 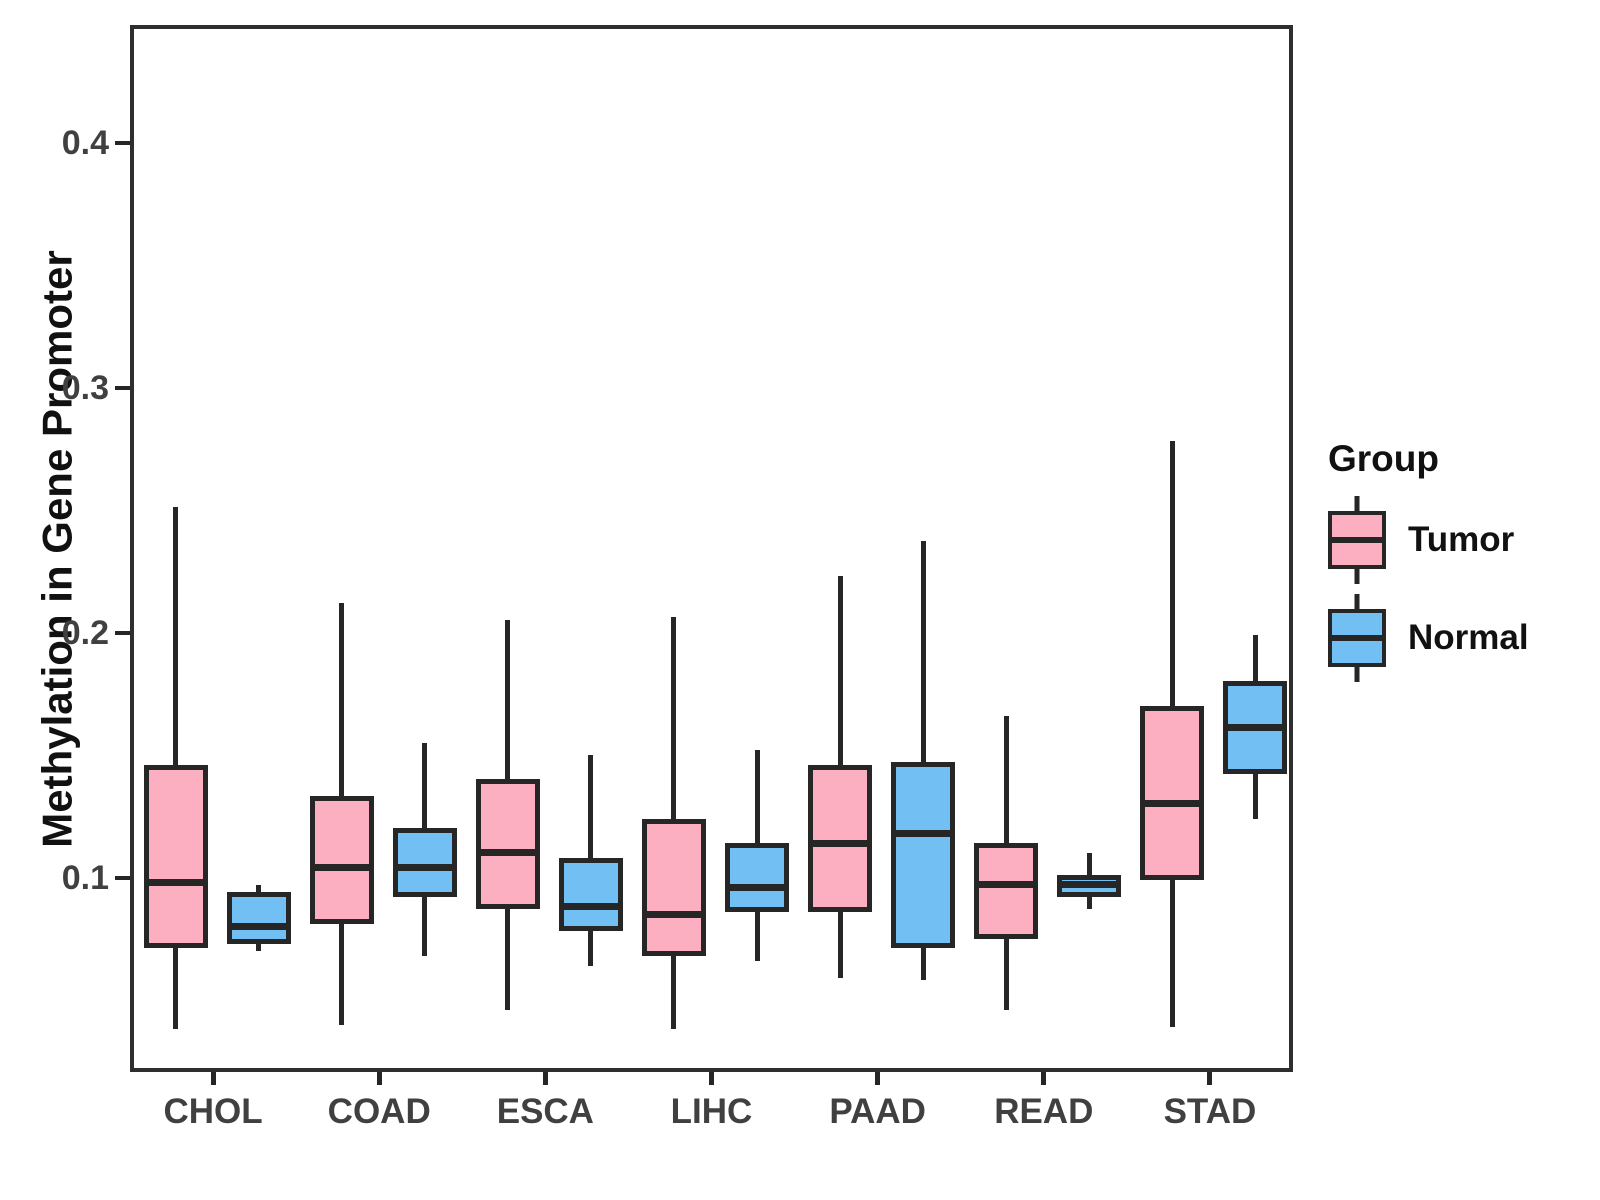 What do you see at coordinates (258, 926) in the screenshot?
I see `median-chol-normal` at bounding box center [258, 926].